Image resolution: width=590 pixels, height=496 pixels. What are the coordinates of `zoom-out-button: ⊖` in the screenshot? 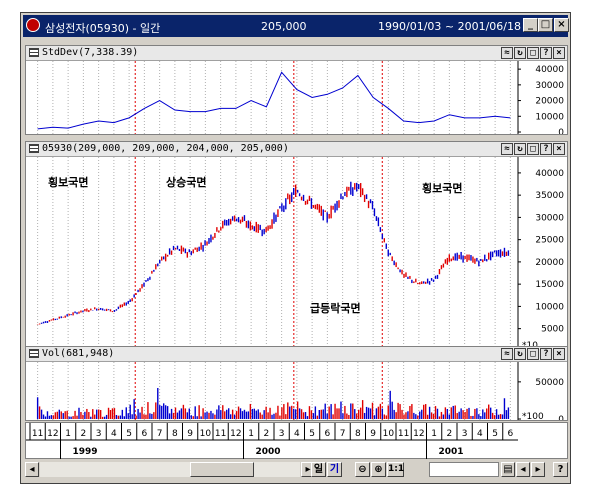 It's located at (362, 469).